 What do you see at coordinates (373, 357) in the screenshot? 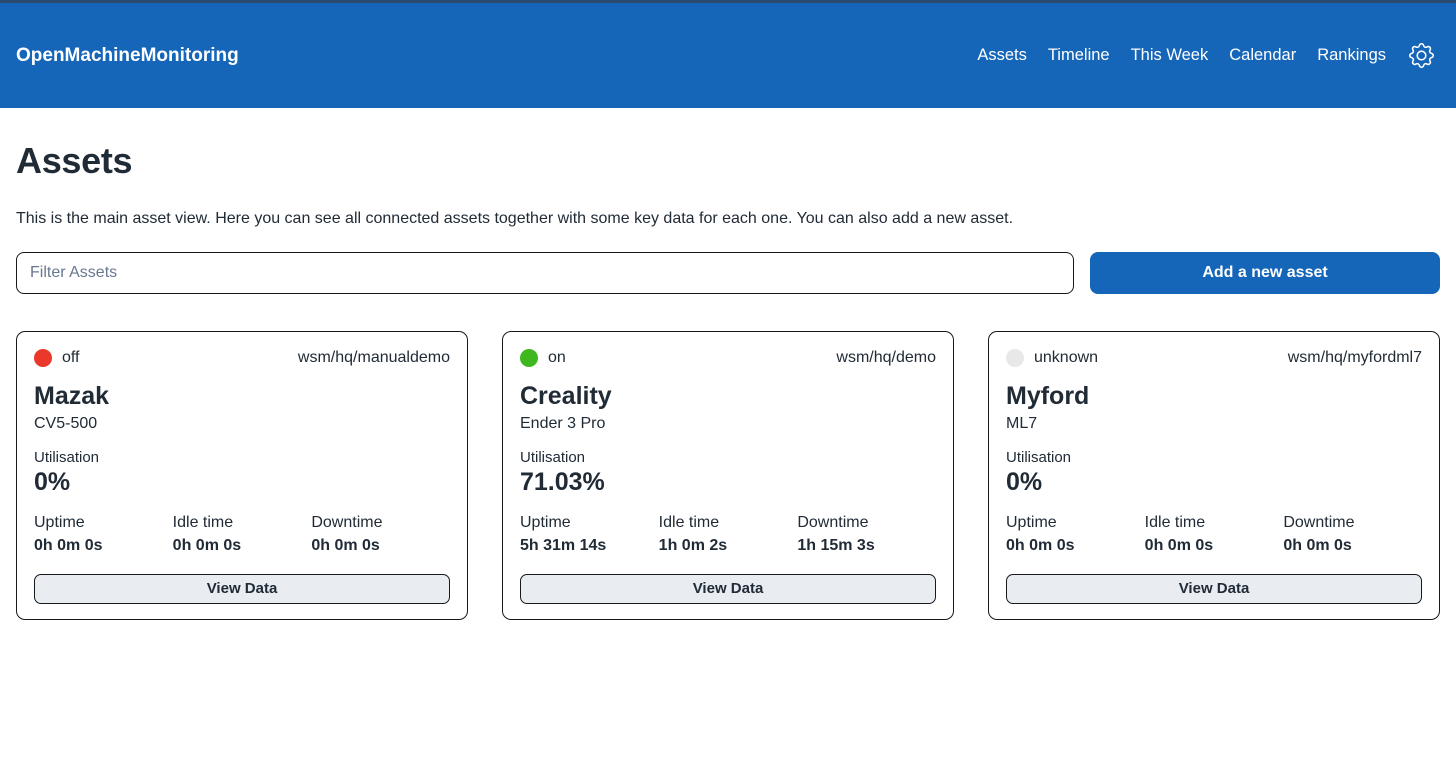
I see `asset-topic: wsm/hq/manualdemo` at bounding box center [373, 357].